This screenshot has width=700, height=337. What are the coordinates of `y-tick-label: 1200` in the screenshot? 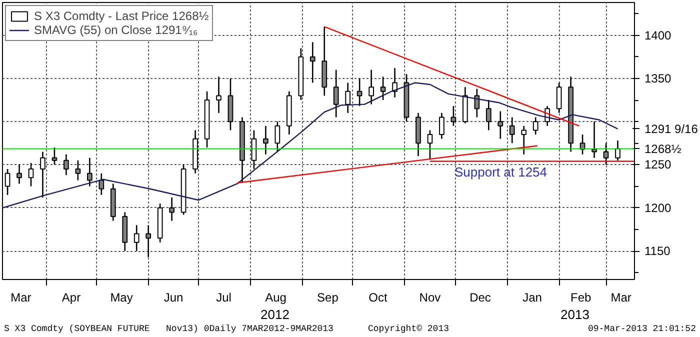 It's located at (658, 207).